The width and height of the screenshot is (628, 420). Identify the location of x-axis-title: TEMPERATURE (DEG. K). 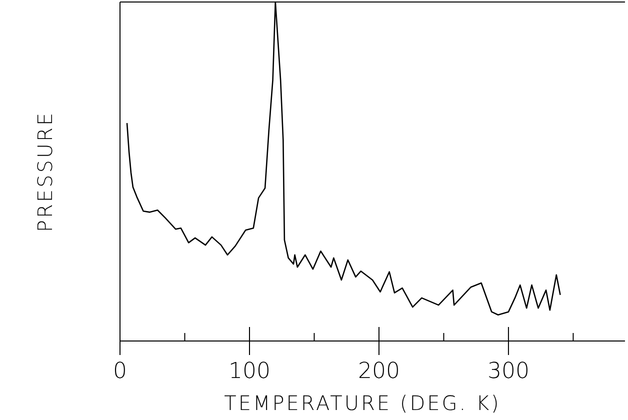
(362, 403).